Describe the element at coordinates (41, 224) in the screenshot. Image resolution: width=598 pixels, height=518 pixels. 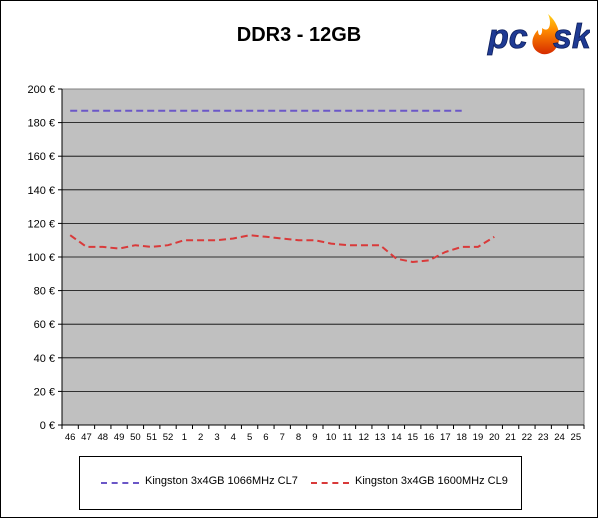
I see `y-tick-label: 120 €` at that location.